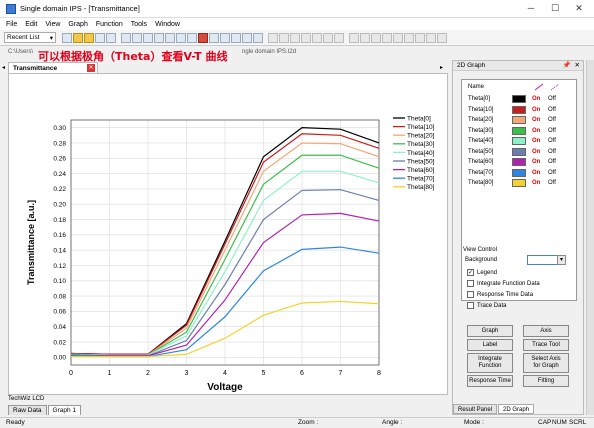 Image resolution: width=594 pixels, height=428 pixels. Describe the element at coordinates (339, 37) in the screenshot. I see `zoom-tool-icon` at that location.